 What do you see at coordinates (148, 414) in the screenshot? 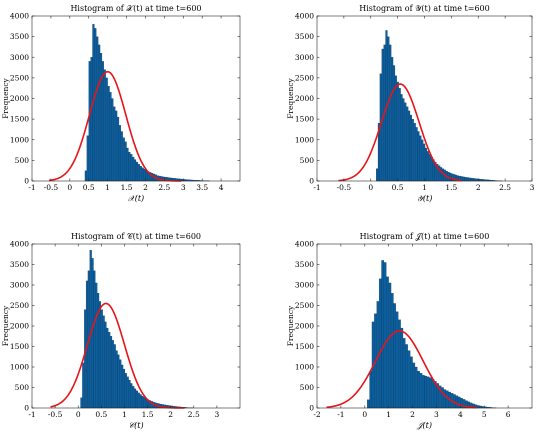
I see `x-tick-label: 1.5` at bounding box center [148, 414].